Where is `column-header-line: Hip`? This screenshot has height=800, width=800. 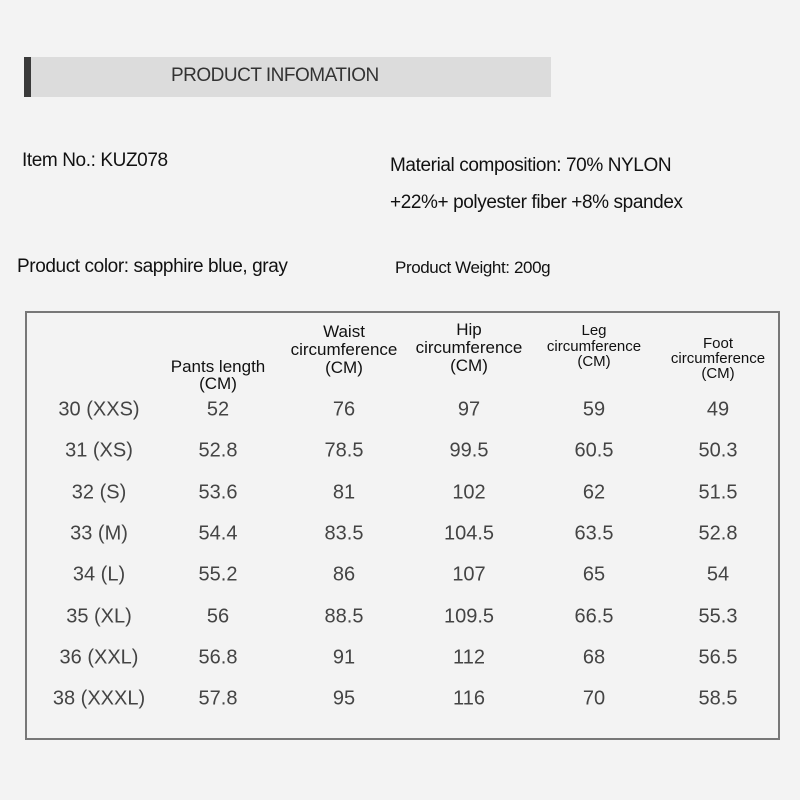 column-header-line: Hip is located at coordinates (469, 329).